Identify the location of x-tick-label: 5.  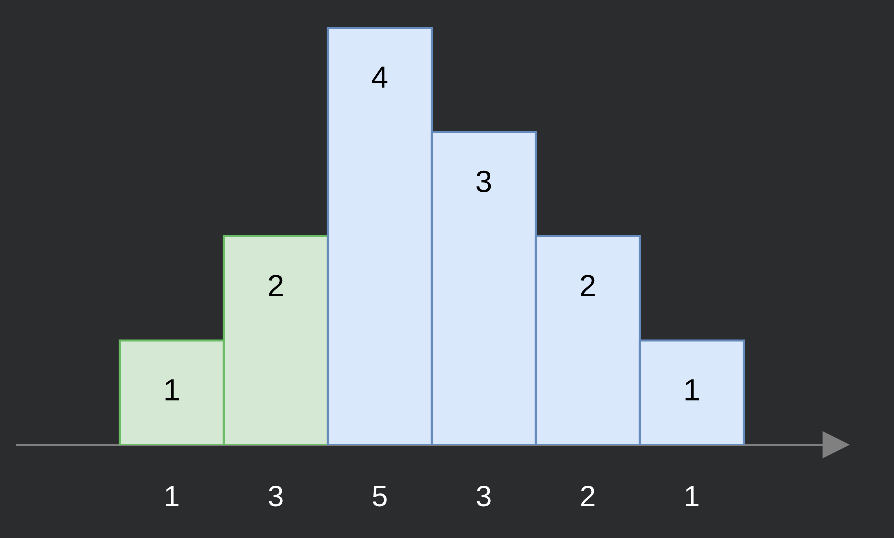
(380, 496).